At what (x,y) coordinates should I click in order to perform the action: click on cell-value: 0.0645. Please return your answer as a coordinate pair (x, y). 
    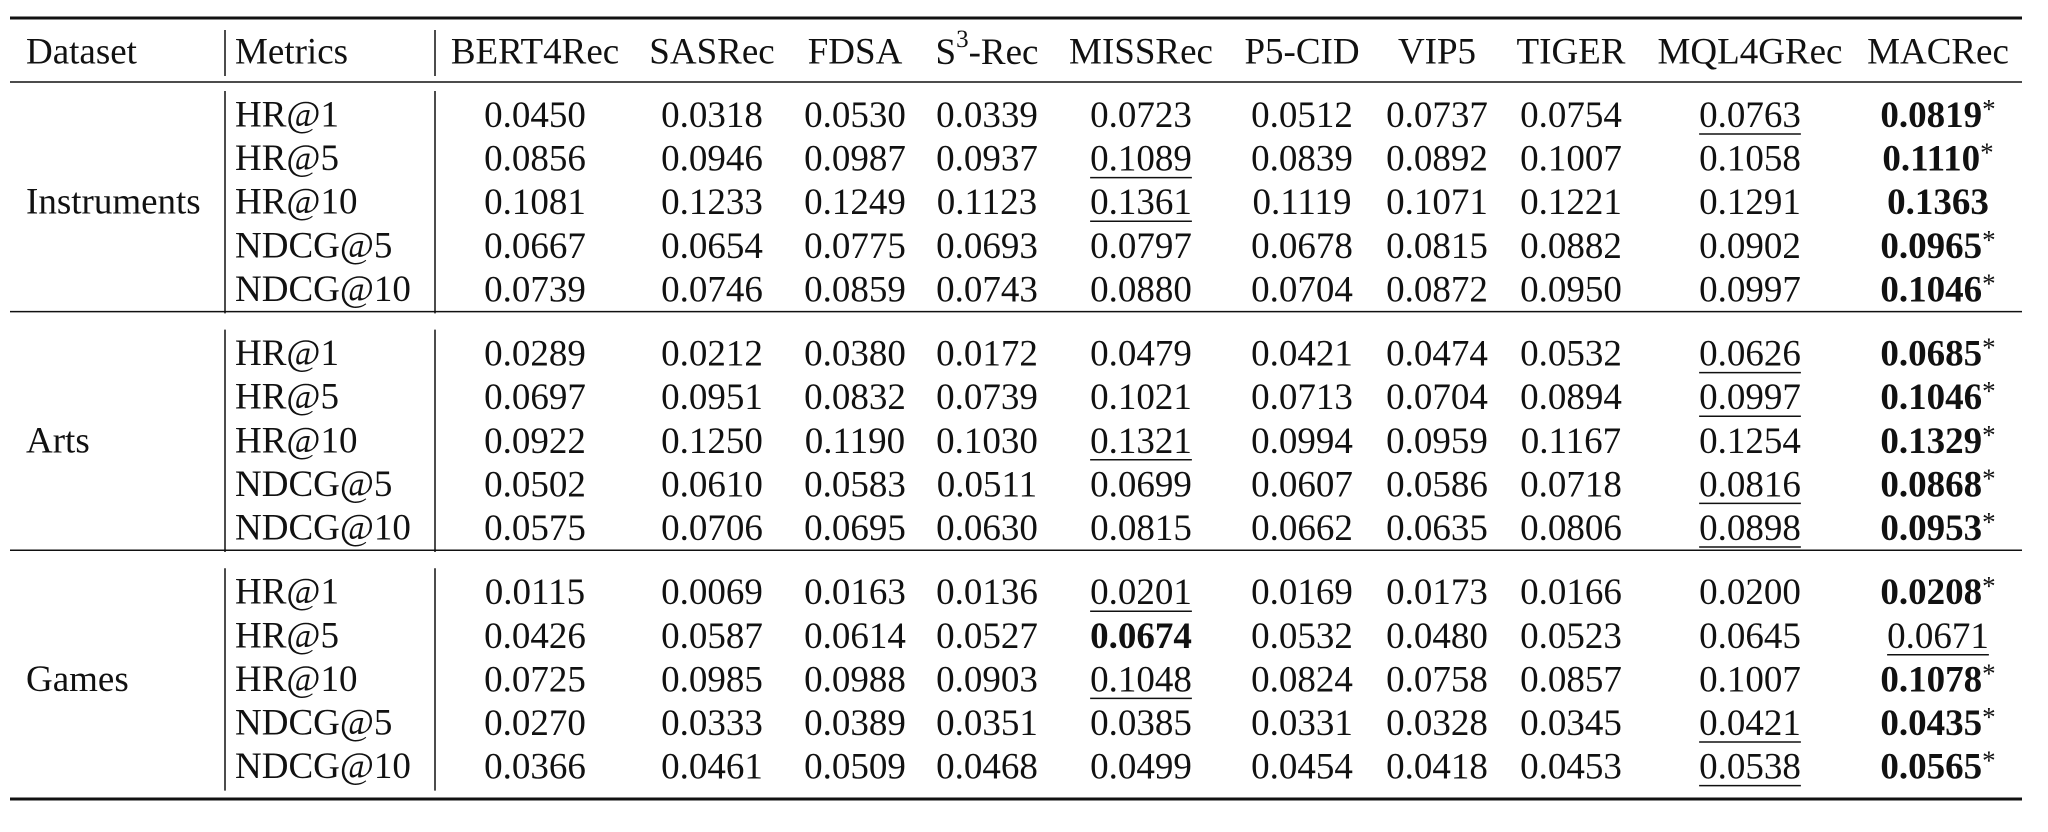
    Looking at the image, I should click on (1750, 635).